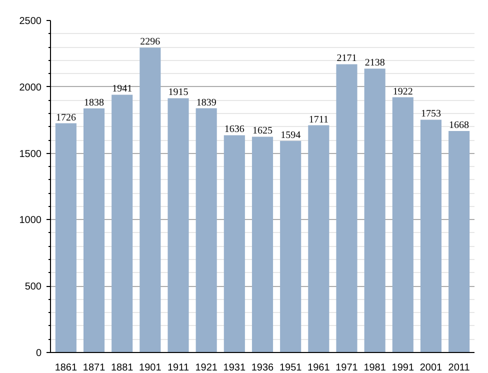  What do you see at coordinates (150, 42) in the screenshot?
I see `data-label: 2296` at bounding box center [150, 42].